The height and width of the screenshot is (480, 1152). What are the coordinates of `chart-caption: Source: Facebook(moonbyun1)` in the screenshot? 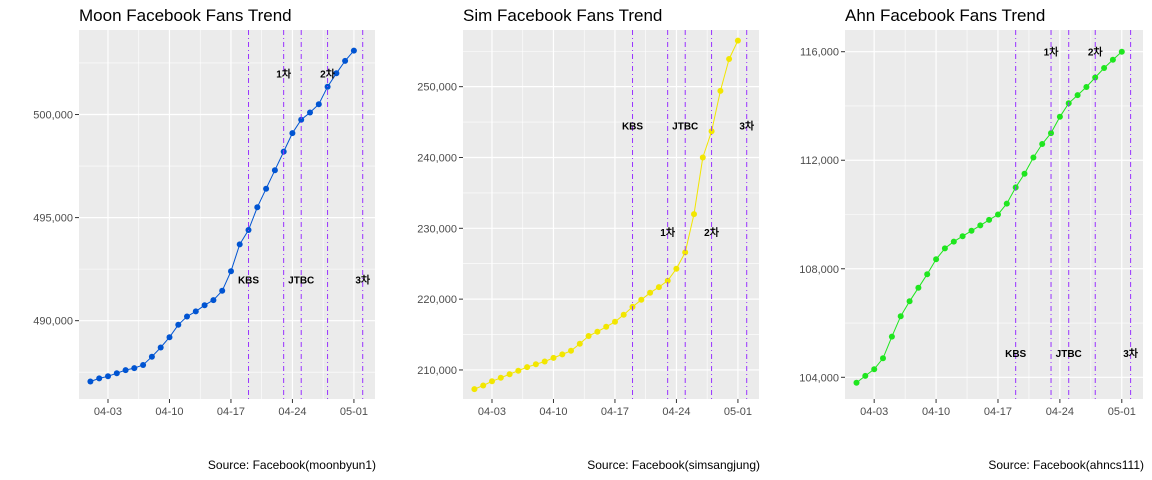 It's located at (291, 465).